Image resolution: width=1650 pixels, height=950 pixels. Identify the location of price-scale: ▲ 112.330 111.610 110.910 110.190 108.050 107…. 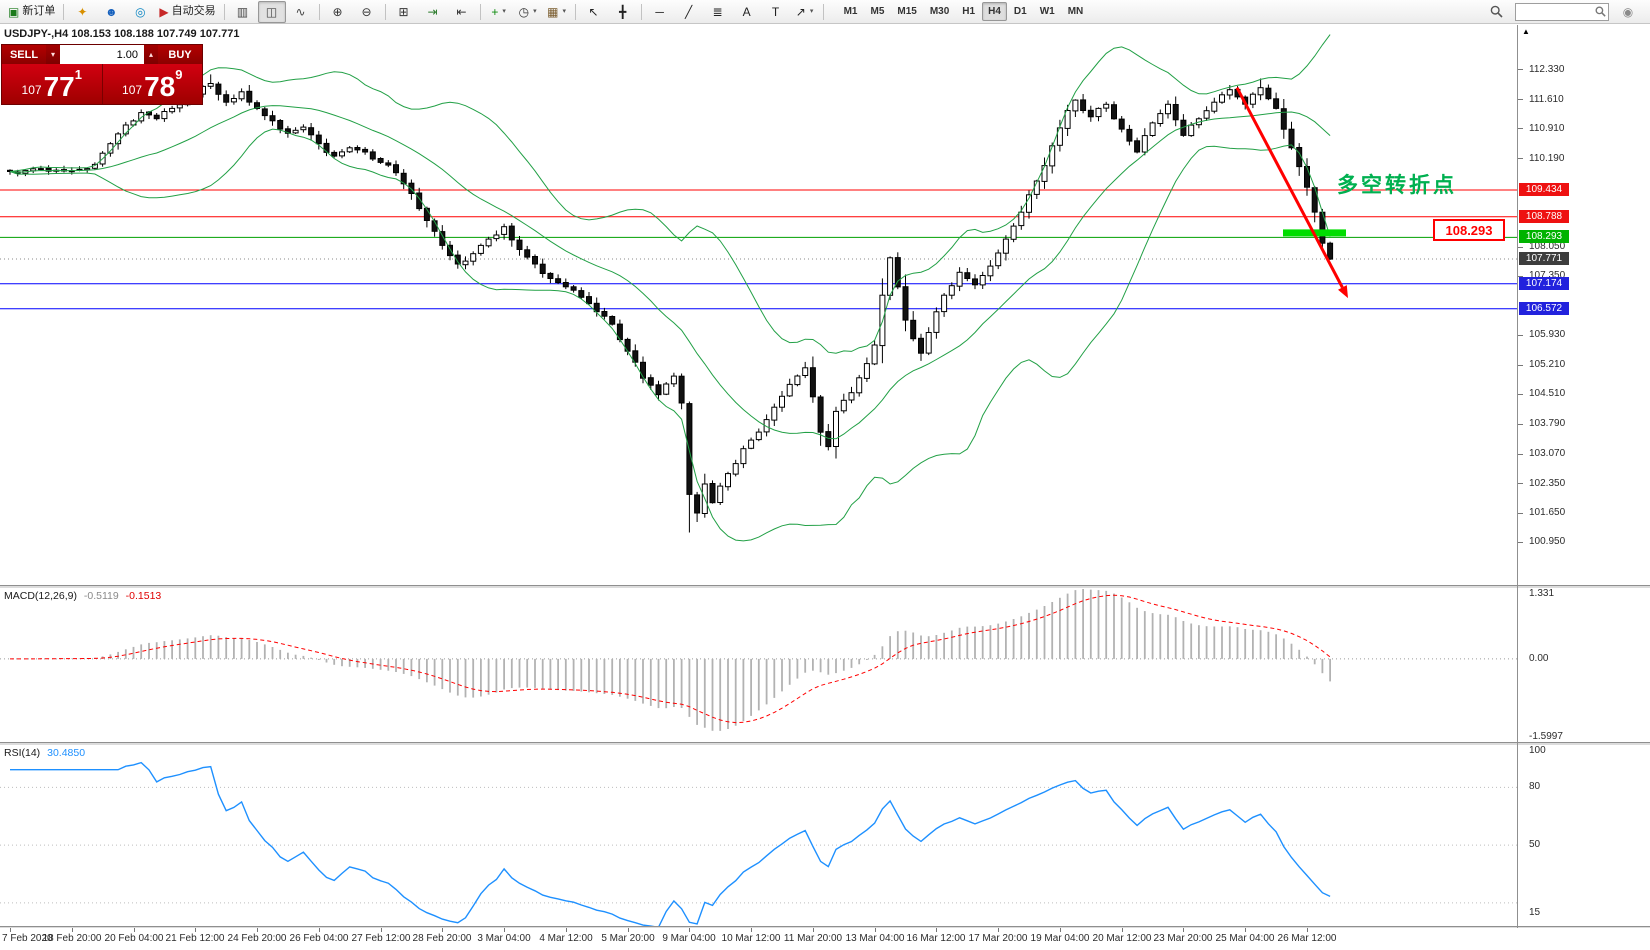
(1583, 305).